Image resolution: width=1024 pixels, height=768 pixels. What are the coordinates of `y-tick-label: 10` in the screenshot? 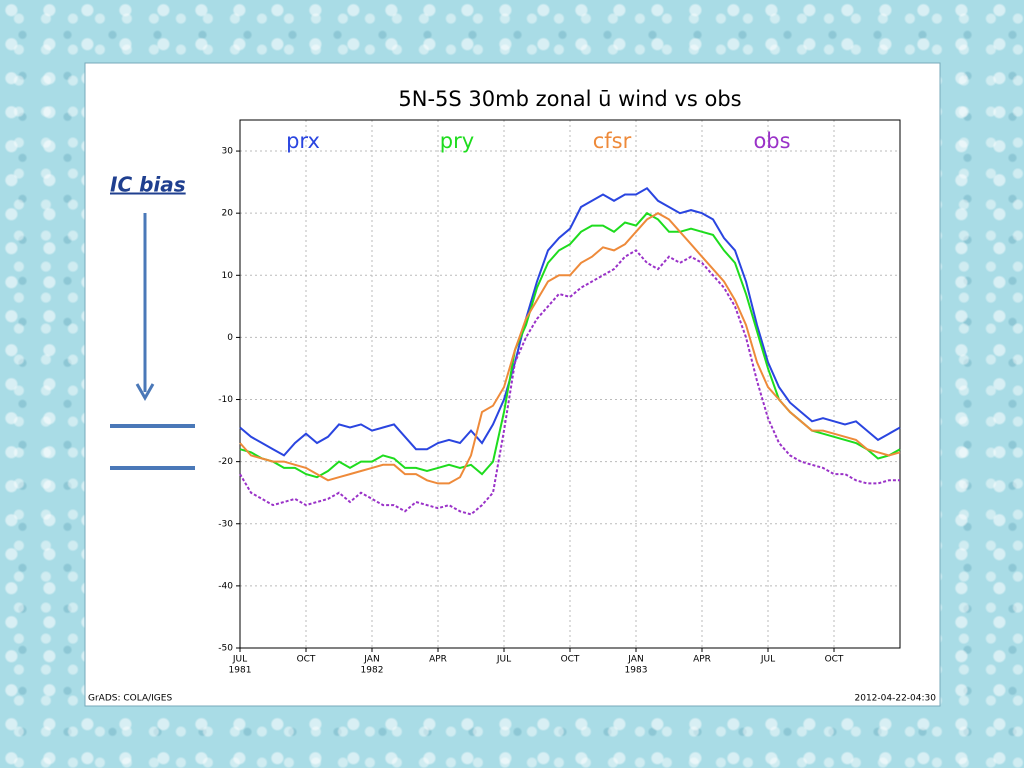 It's located at (228, 276).